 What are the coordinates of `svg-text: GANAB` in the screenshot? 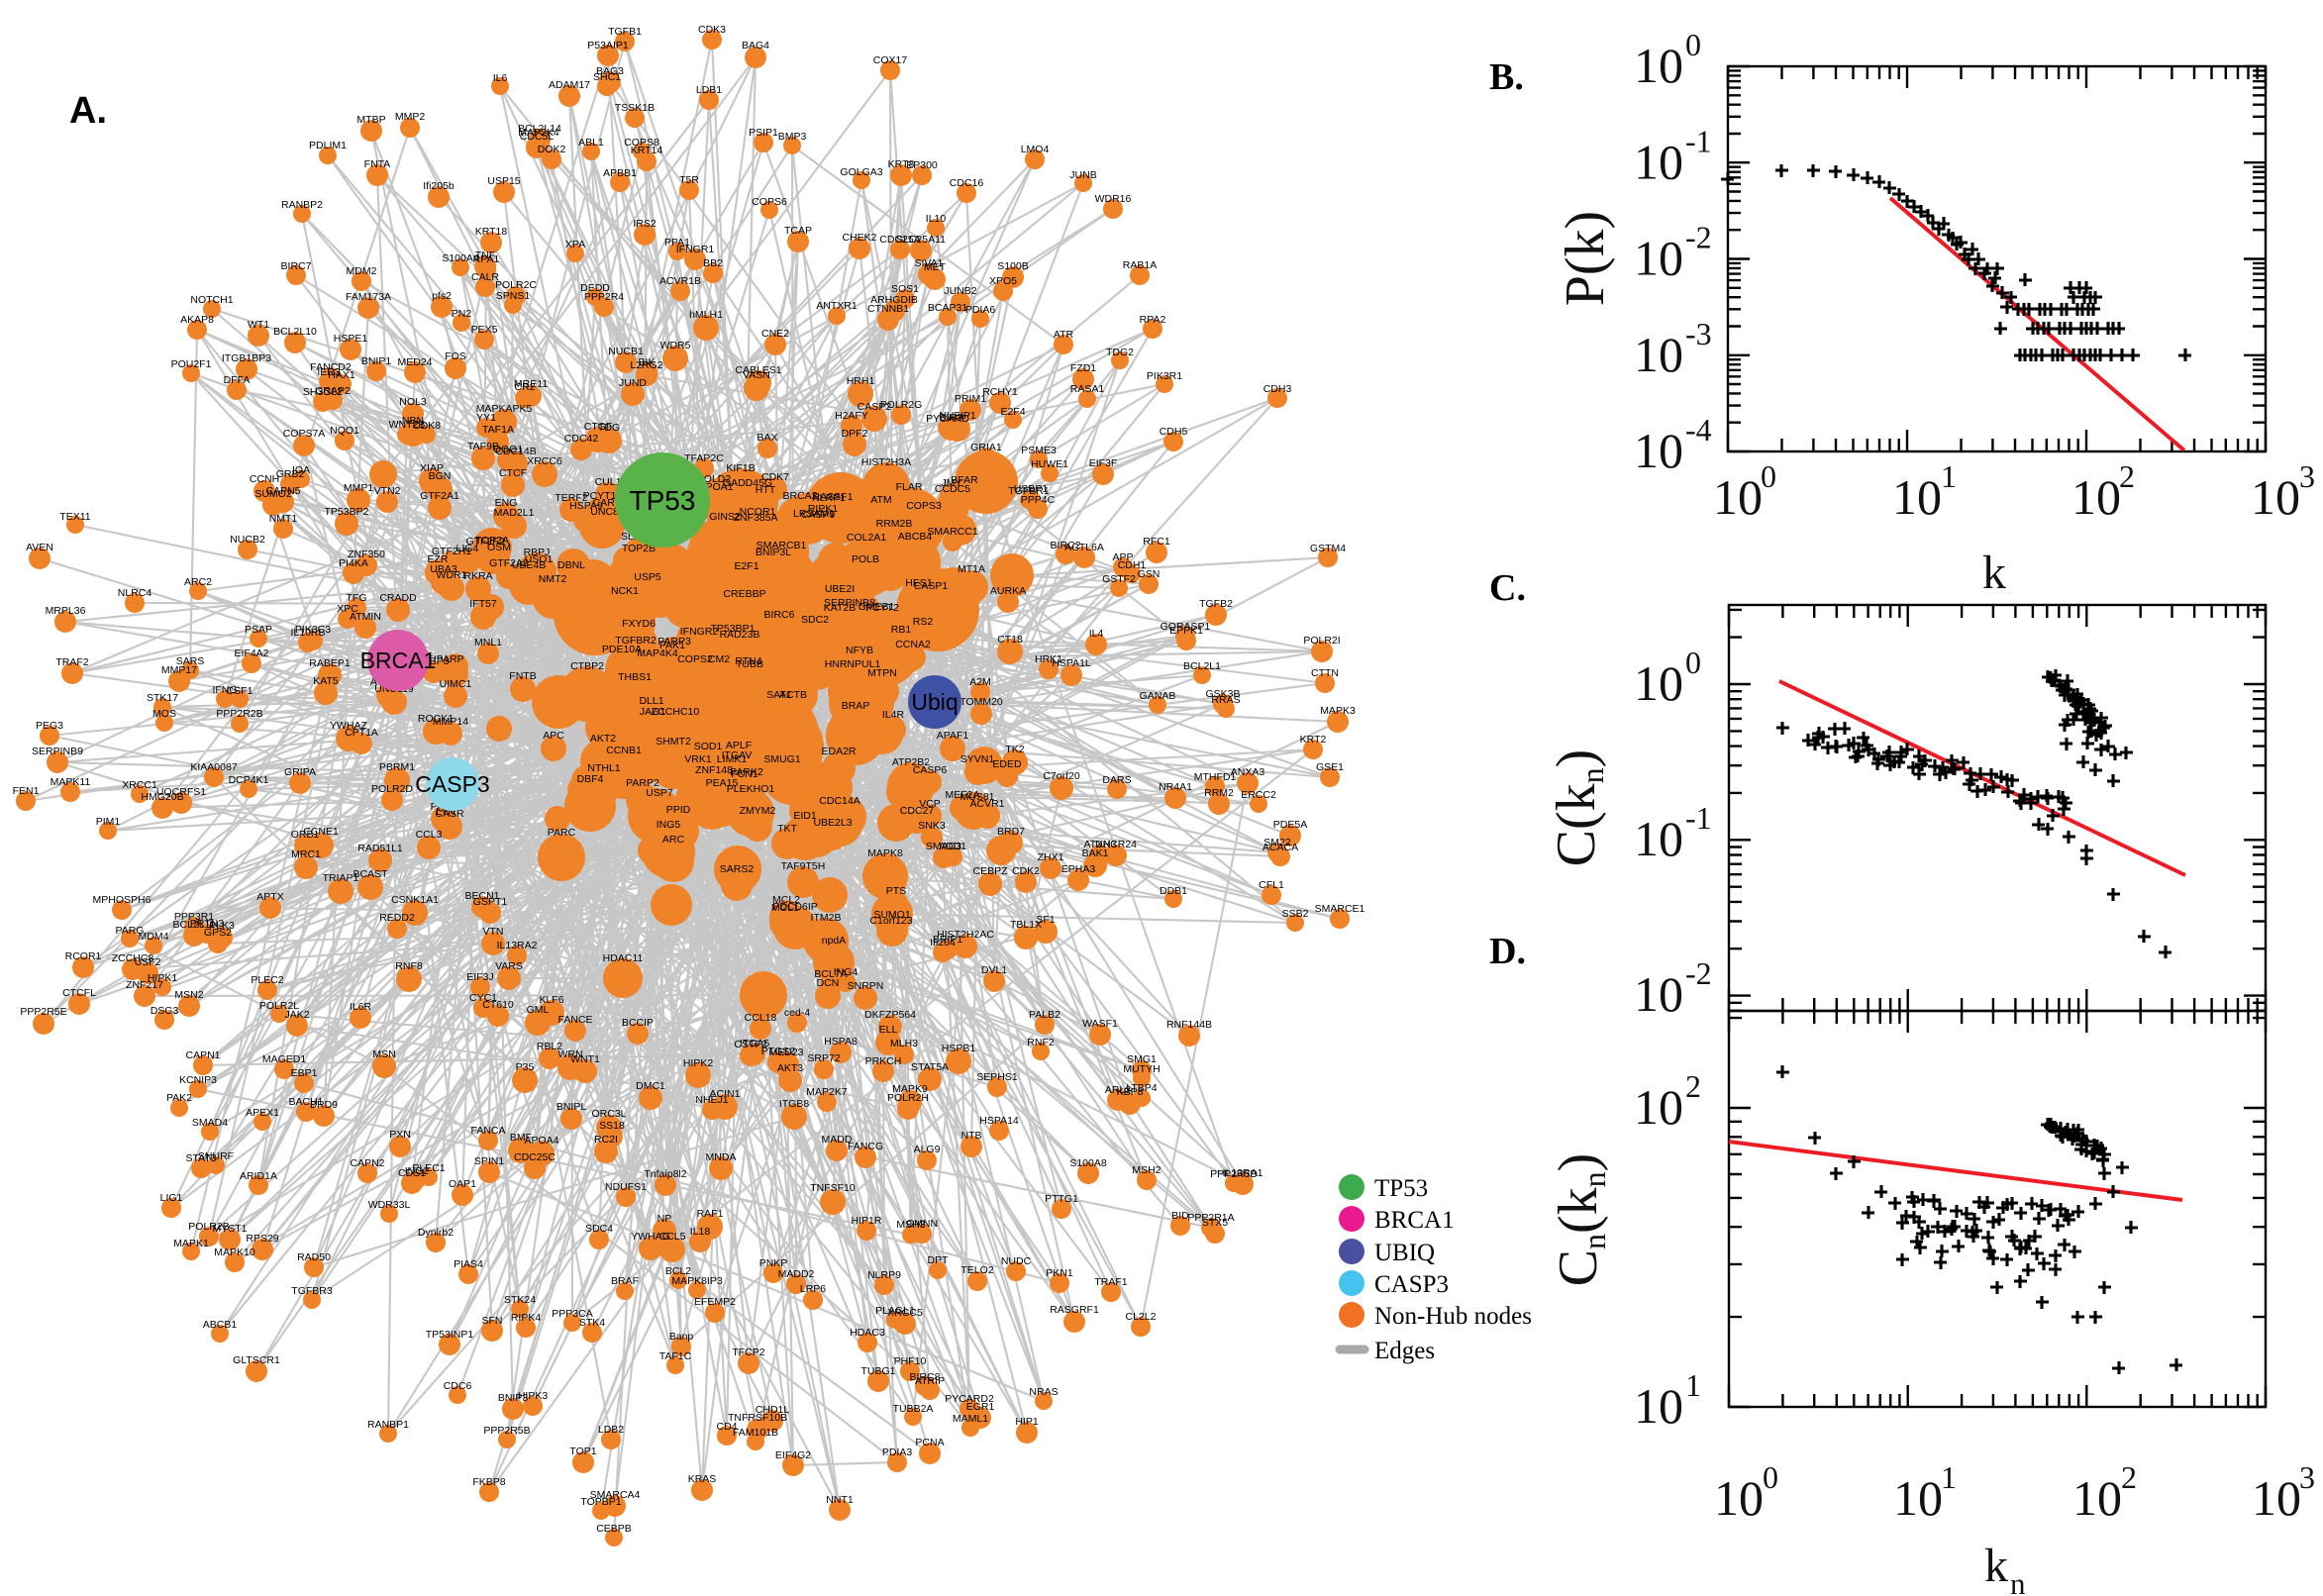 It's located at (1158, 696).